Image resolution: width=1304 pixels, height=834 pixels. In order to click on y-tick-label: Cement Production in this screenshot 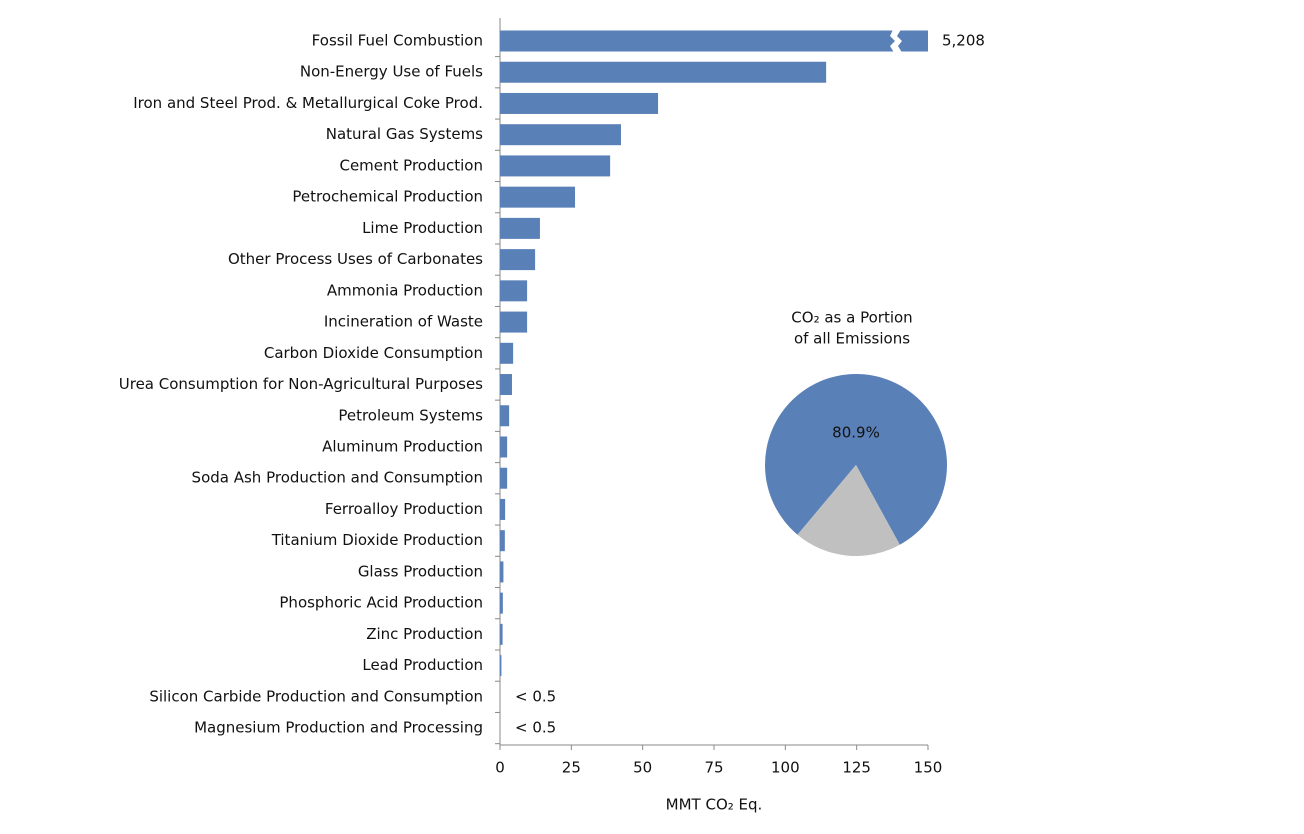, I will do `click(411, 165)`.